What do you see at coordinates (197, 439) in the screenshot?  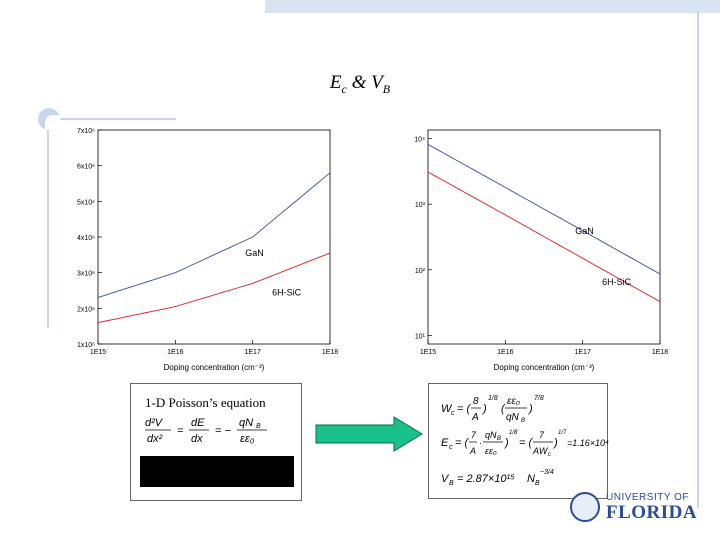 I see `svg-text: dx` at bounding box center [197, 439].